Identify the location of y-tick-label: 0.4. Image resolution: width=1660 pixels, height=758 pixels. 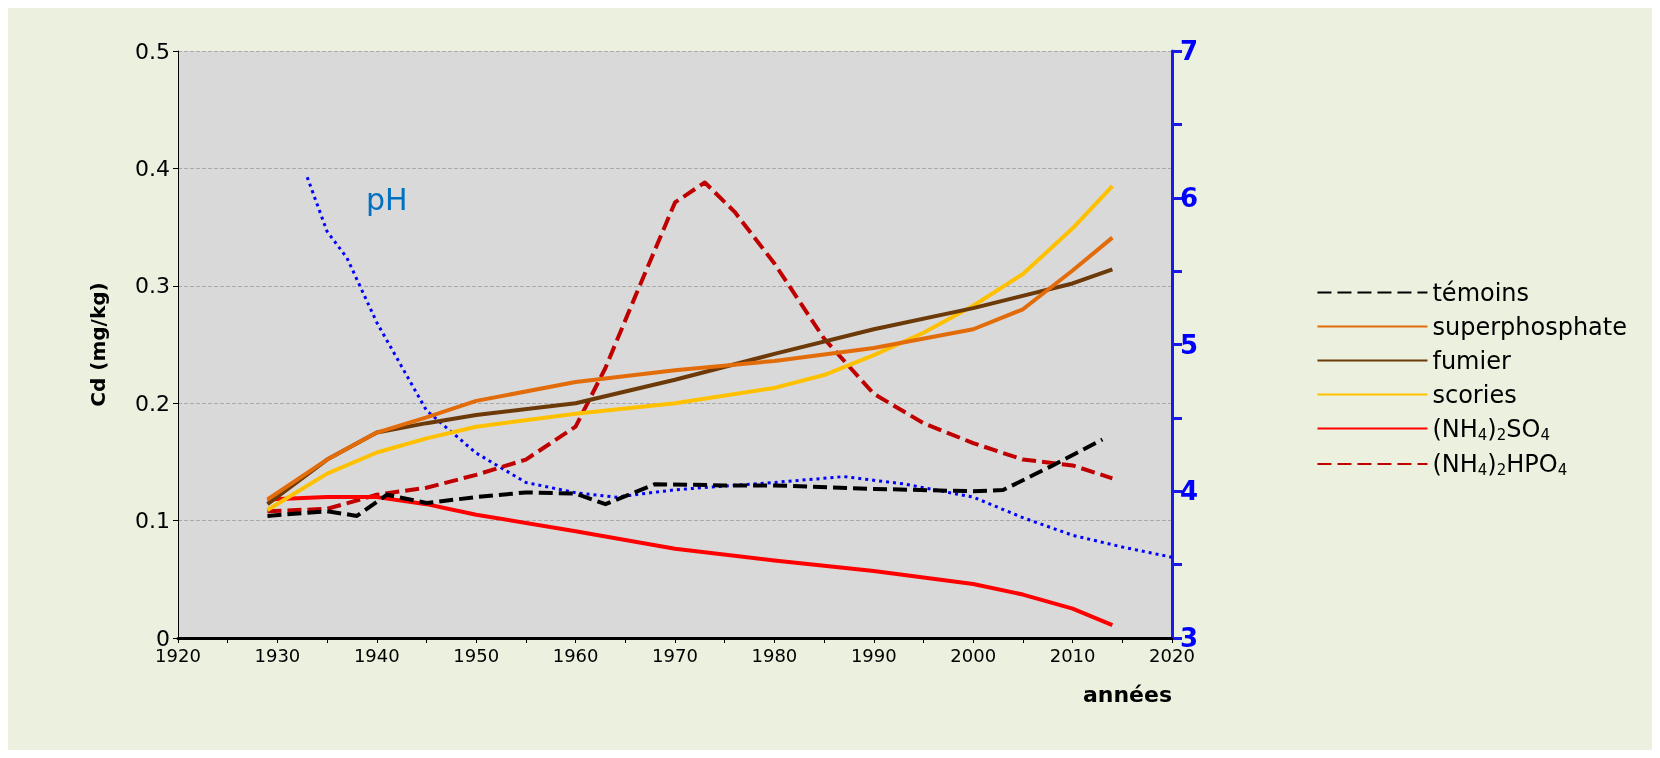
(152, 168).